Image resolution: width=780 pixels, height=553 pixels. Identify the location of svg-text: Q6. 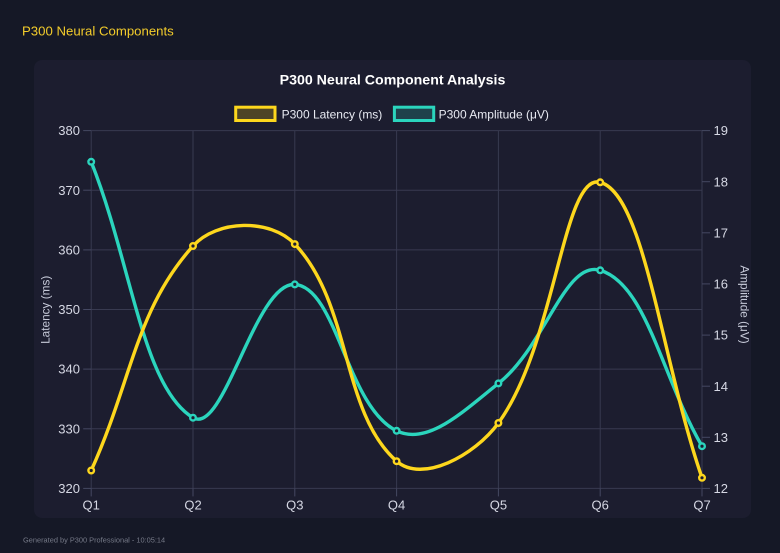
(600, 504).